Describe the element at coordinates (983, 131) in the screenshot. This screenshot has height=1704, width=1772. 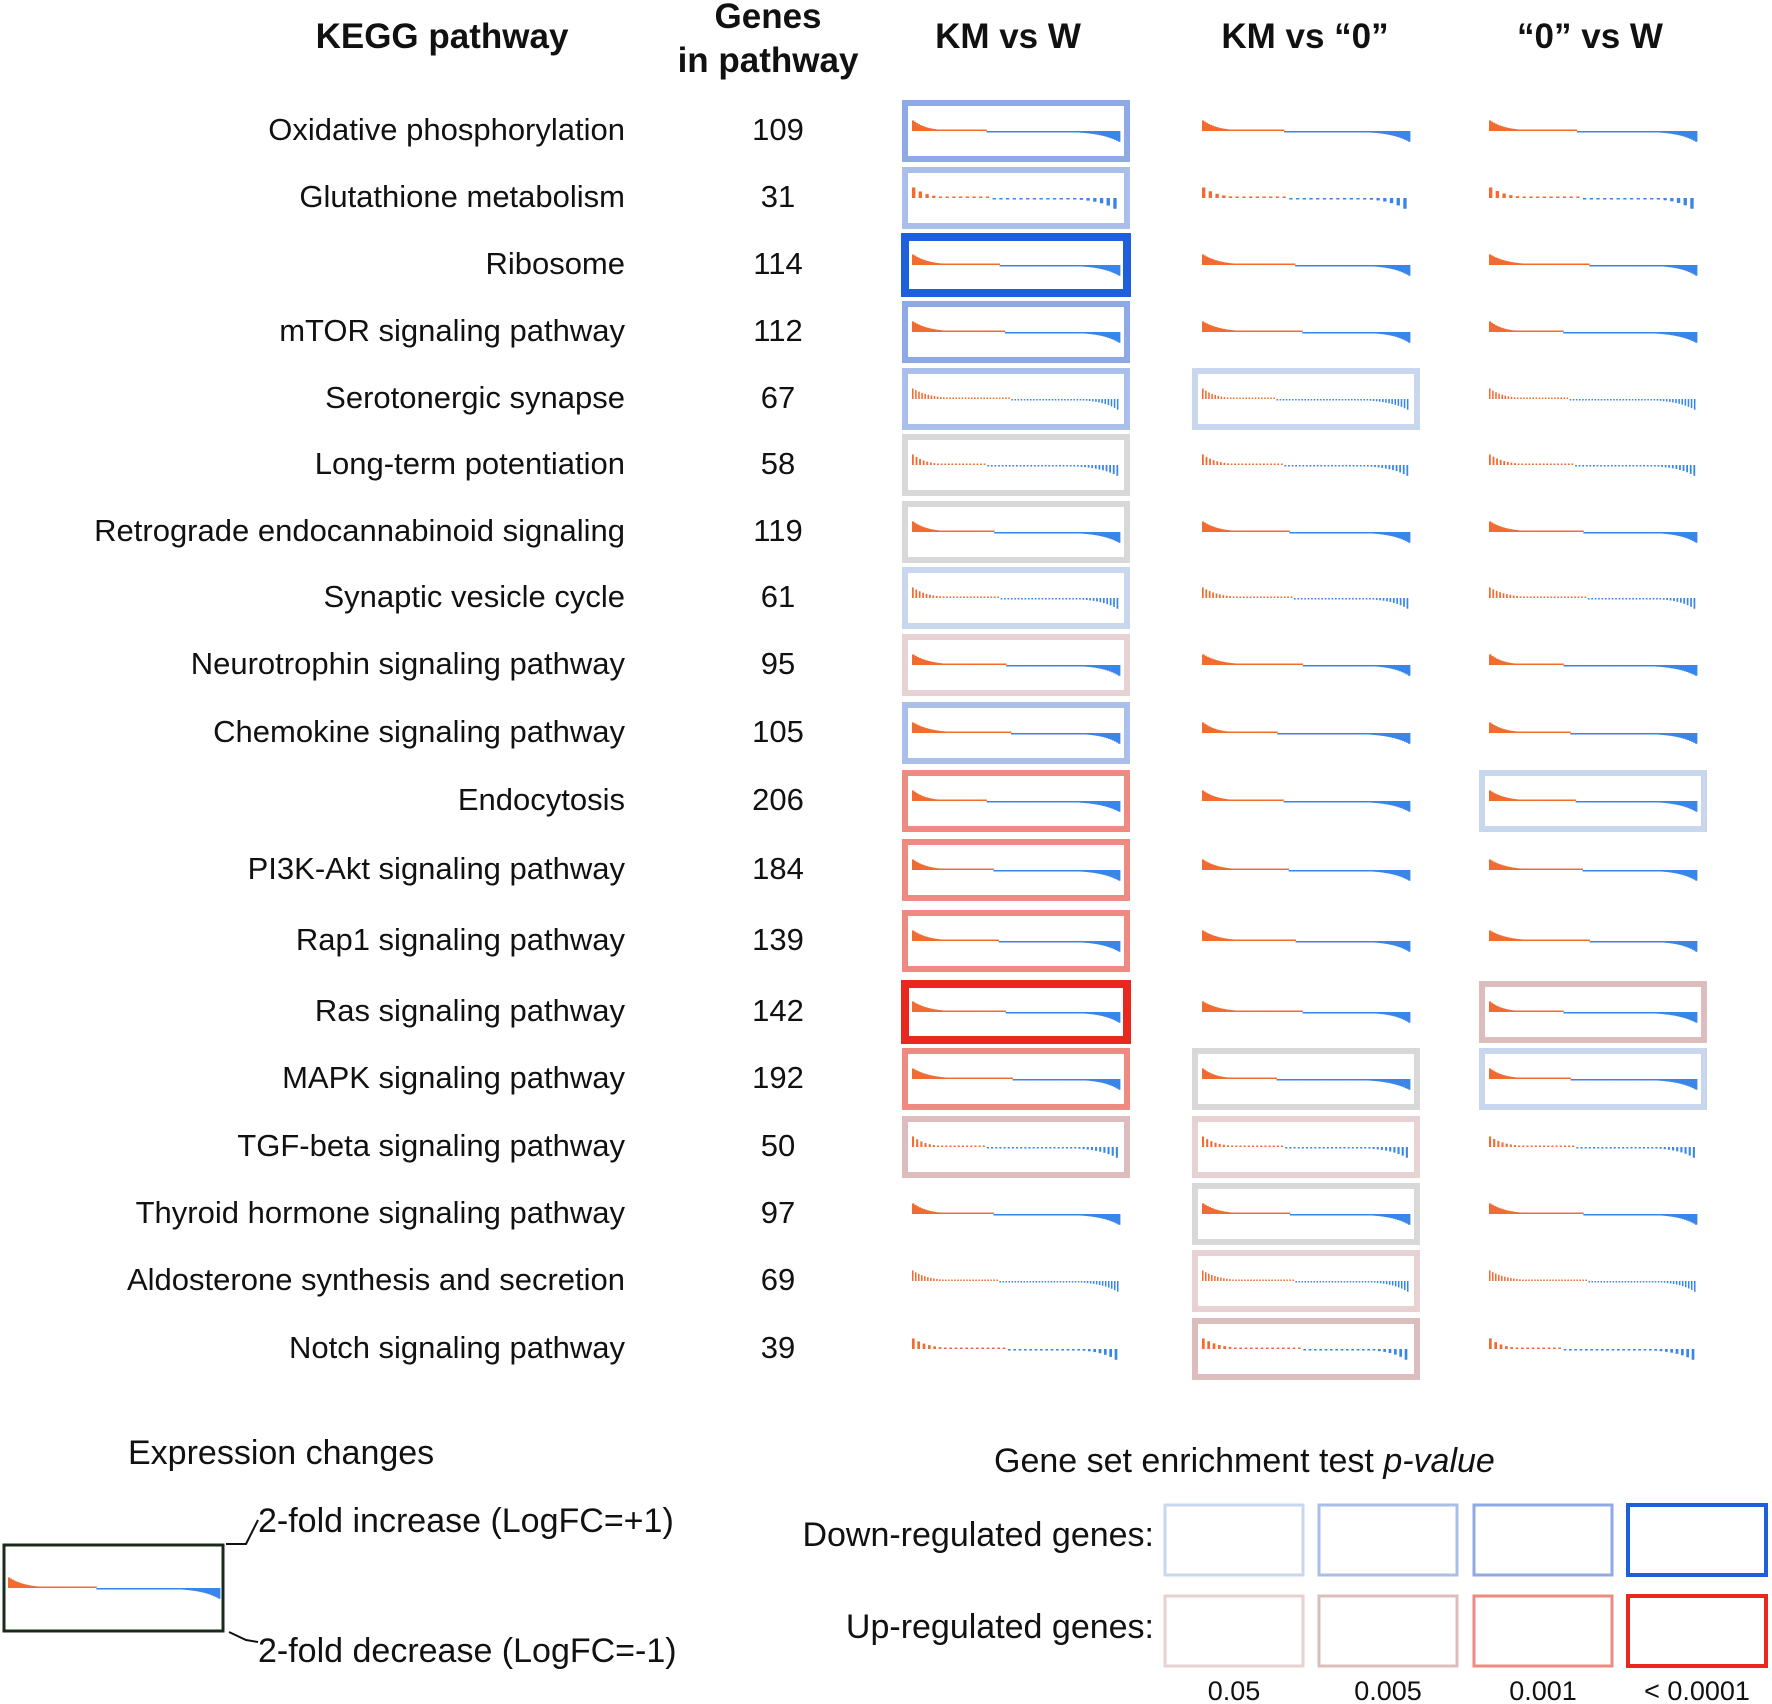
I see `pathway-row-oxidative-phosphorylation: Oxidative phosphorylation 109` at that location.